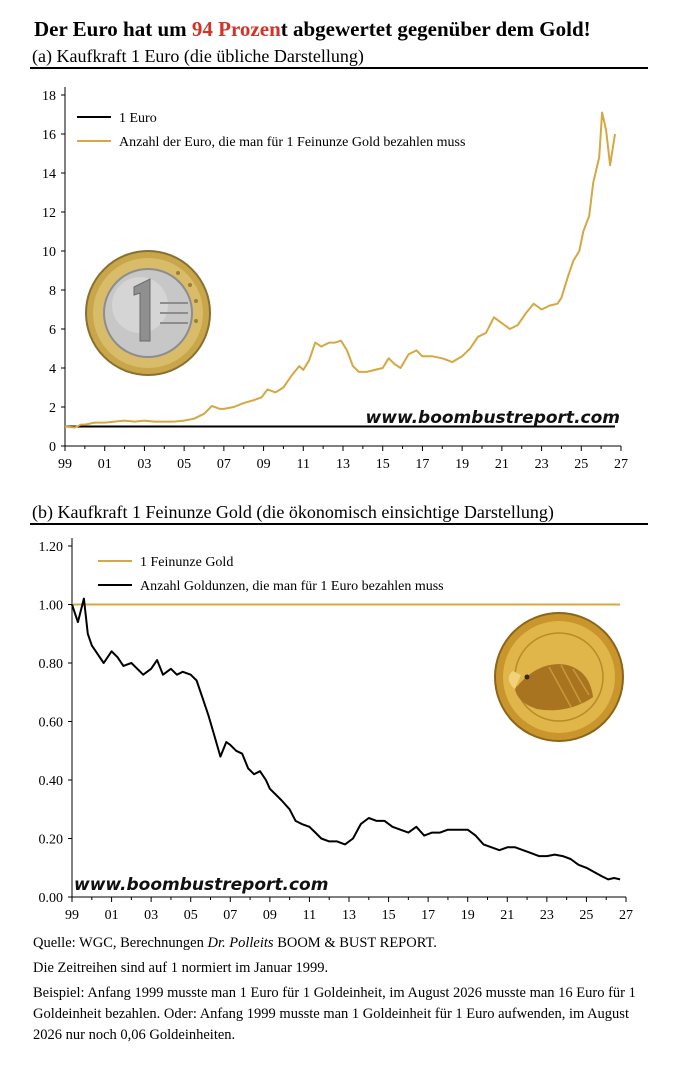 The width and height of the screenshot is (682, 1076). Describe the element at coordinates (51, 547) in the screenshot. I see `y-tick-label: 1.20` at that location.